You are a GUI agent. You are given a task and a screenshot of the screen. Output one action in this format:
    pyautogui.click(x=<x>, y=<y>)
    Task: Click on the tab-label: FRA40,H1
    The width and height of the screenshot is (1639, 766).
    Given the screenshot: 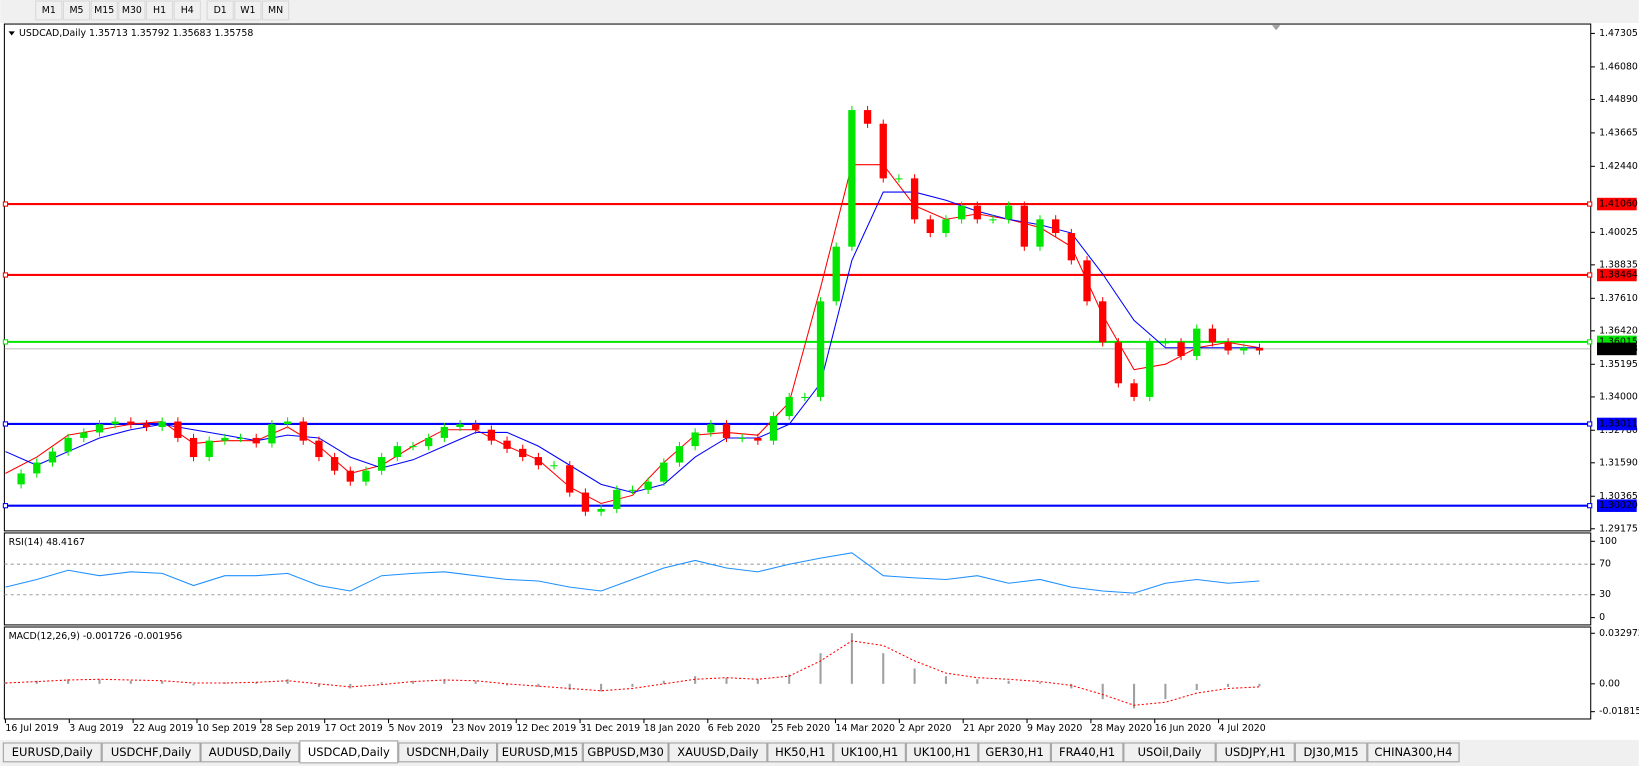 What is the action you would take?
    pyautogui.click(x=1087, y=752)
    